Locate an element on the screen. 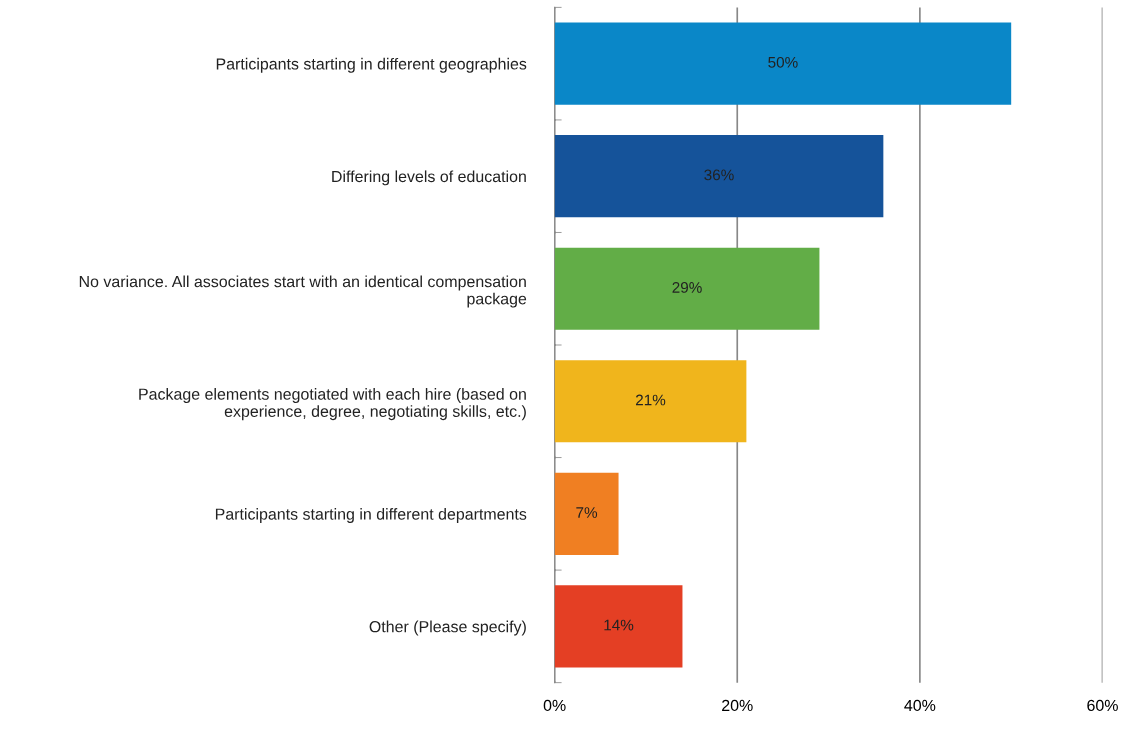 Image resolution: width=1125 pixels, height=738 pixels. y-tick-label: Participants starting in different geographies is located at coordinates (371, 65).